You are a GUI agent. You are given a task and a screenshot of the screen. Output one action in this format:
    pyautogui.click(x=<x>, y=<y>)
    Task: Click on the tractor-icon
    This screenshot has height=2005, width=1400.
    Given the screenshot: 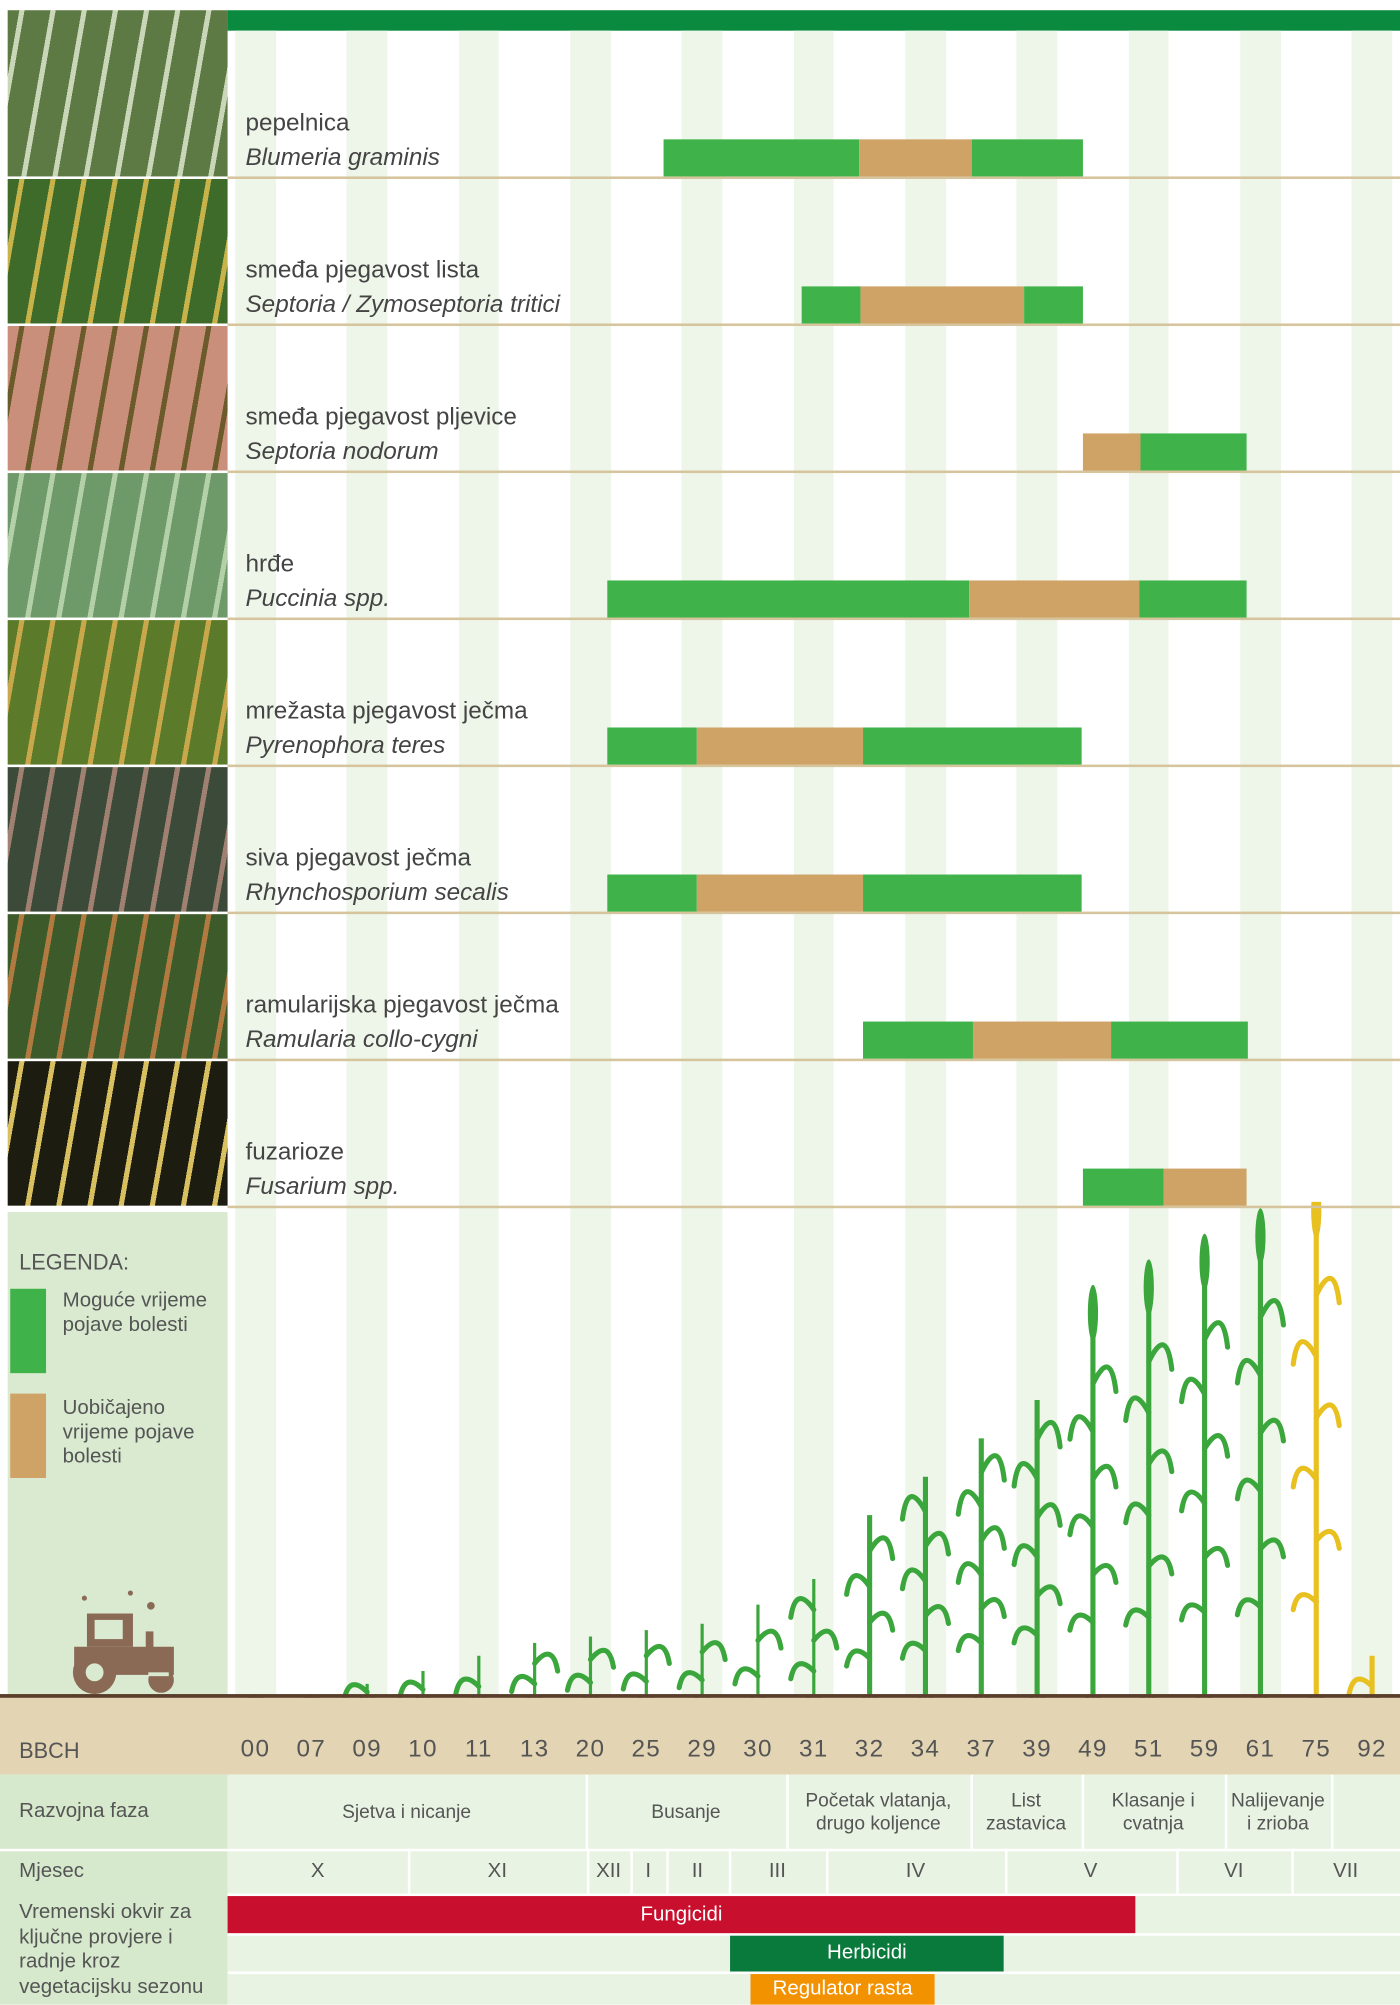 What is the action you would take?
    pyautogui.click(x=123, y=1642)
    